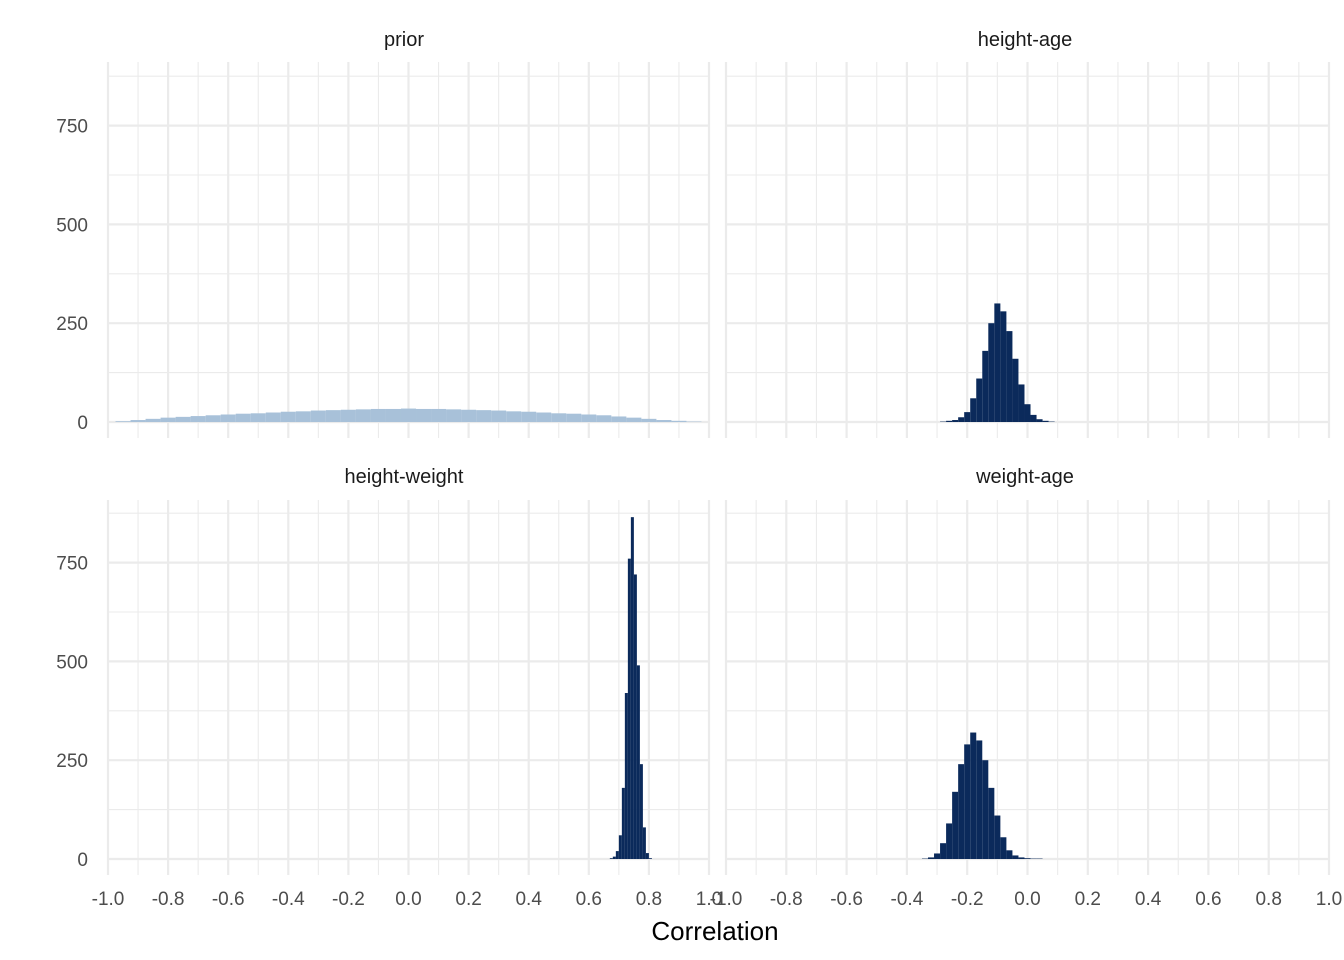  What do you see at coordinates (72, 662) in the screenshot?
I see `y-tick-label: 500` at bounding box center [72, 662].